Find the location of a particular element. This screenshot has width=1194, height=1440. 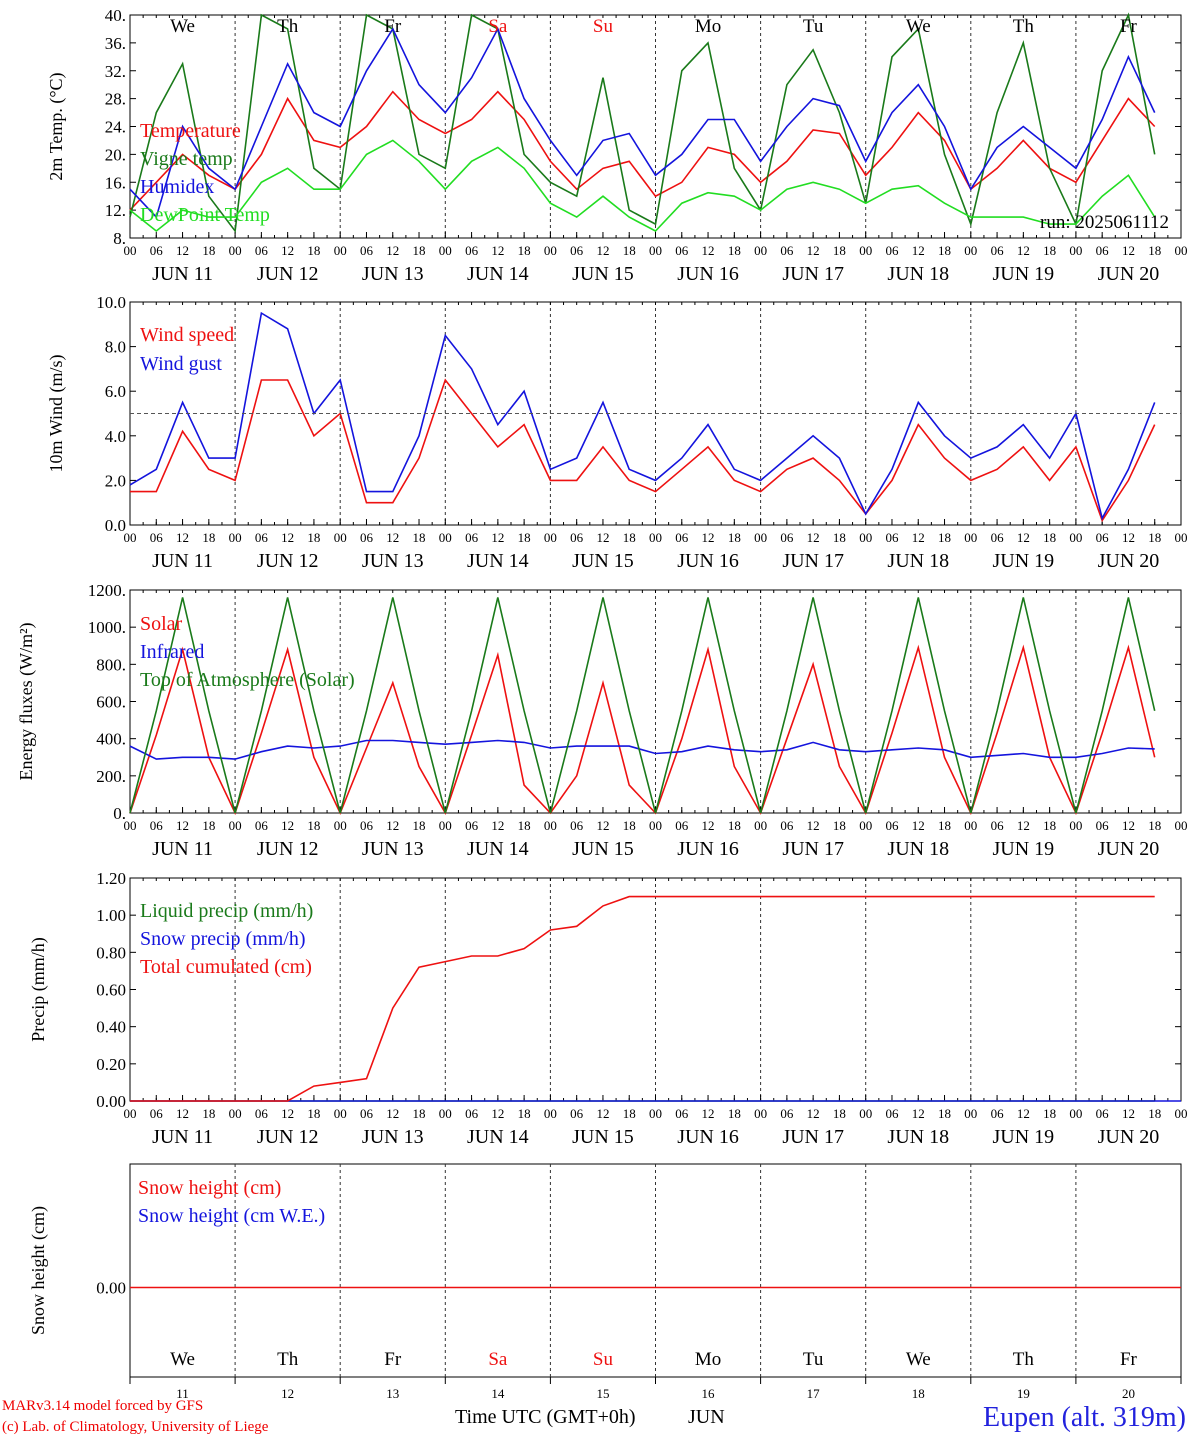

date-label: JUN 16 is located at coordinates (708, 1137).